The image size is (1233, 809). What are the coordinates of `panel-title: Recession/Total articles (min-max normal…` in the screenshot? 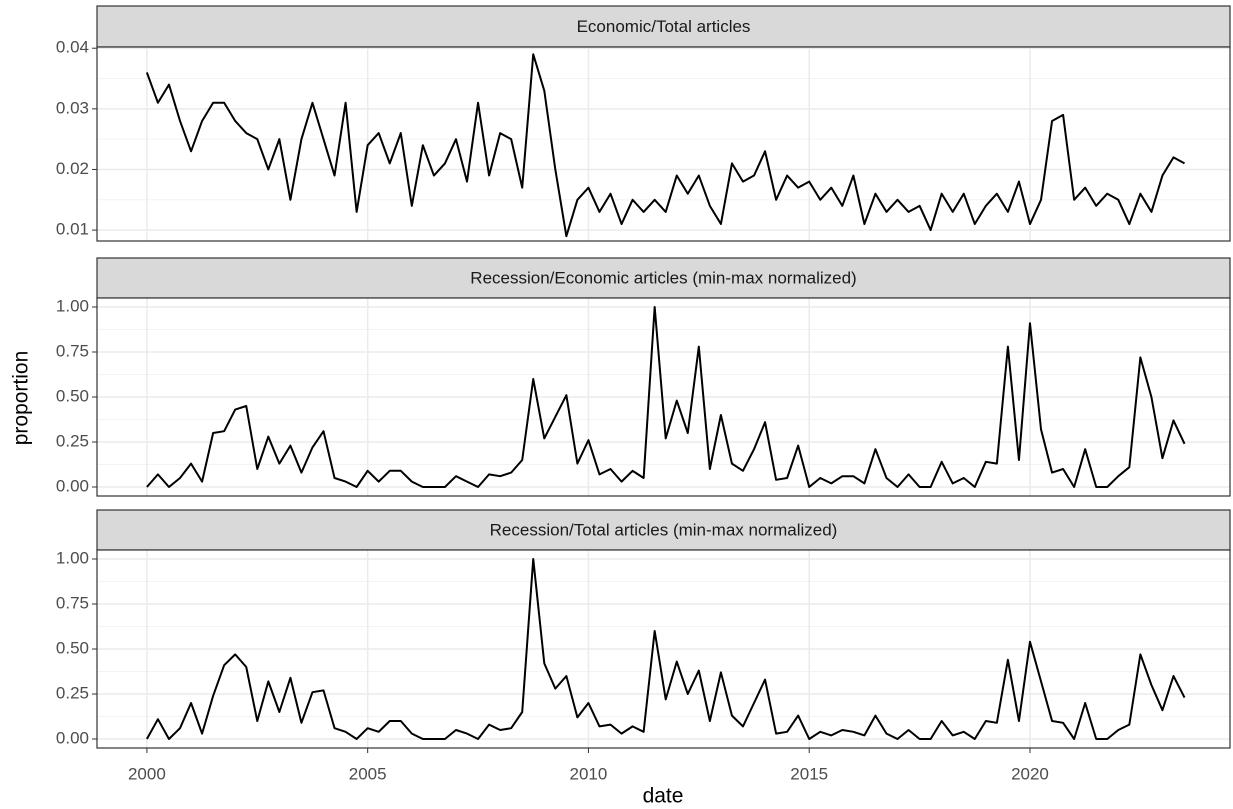 It's located at (664, 529).